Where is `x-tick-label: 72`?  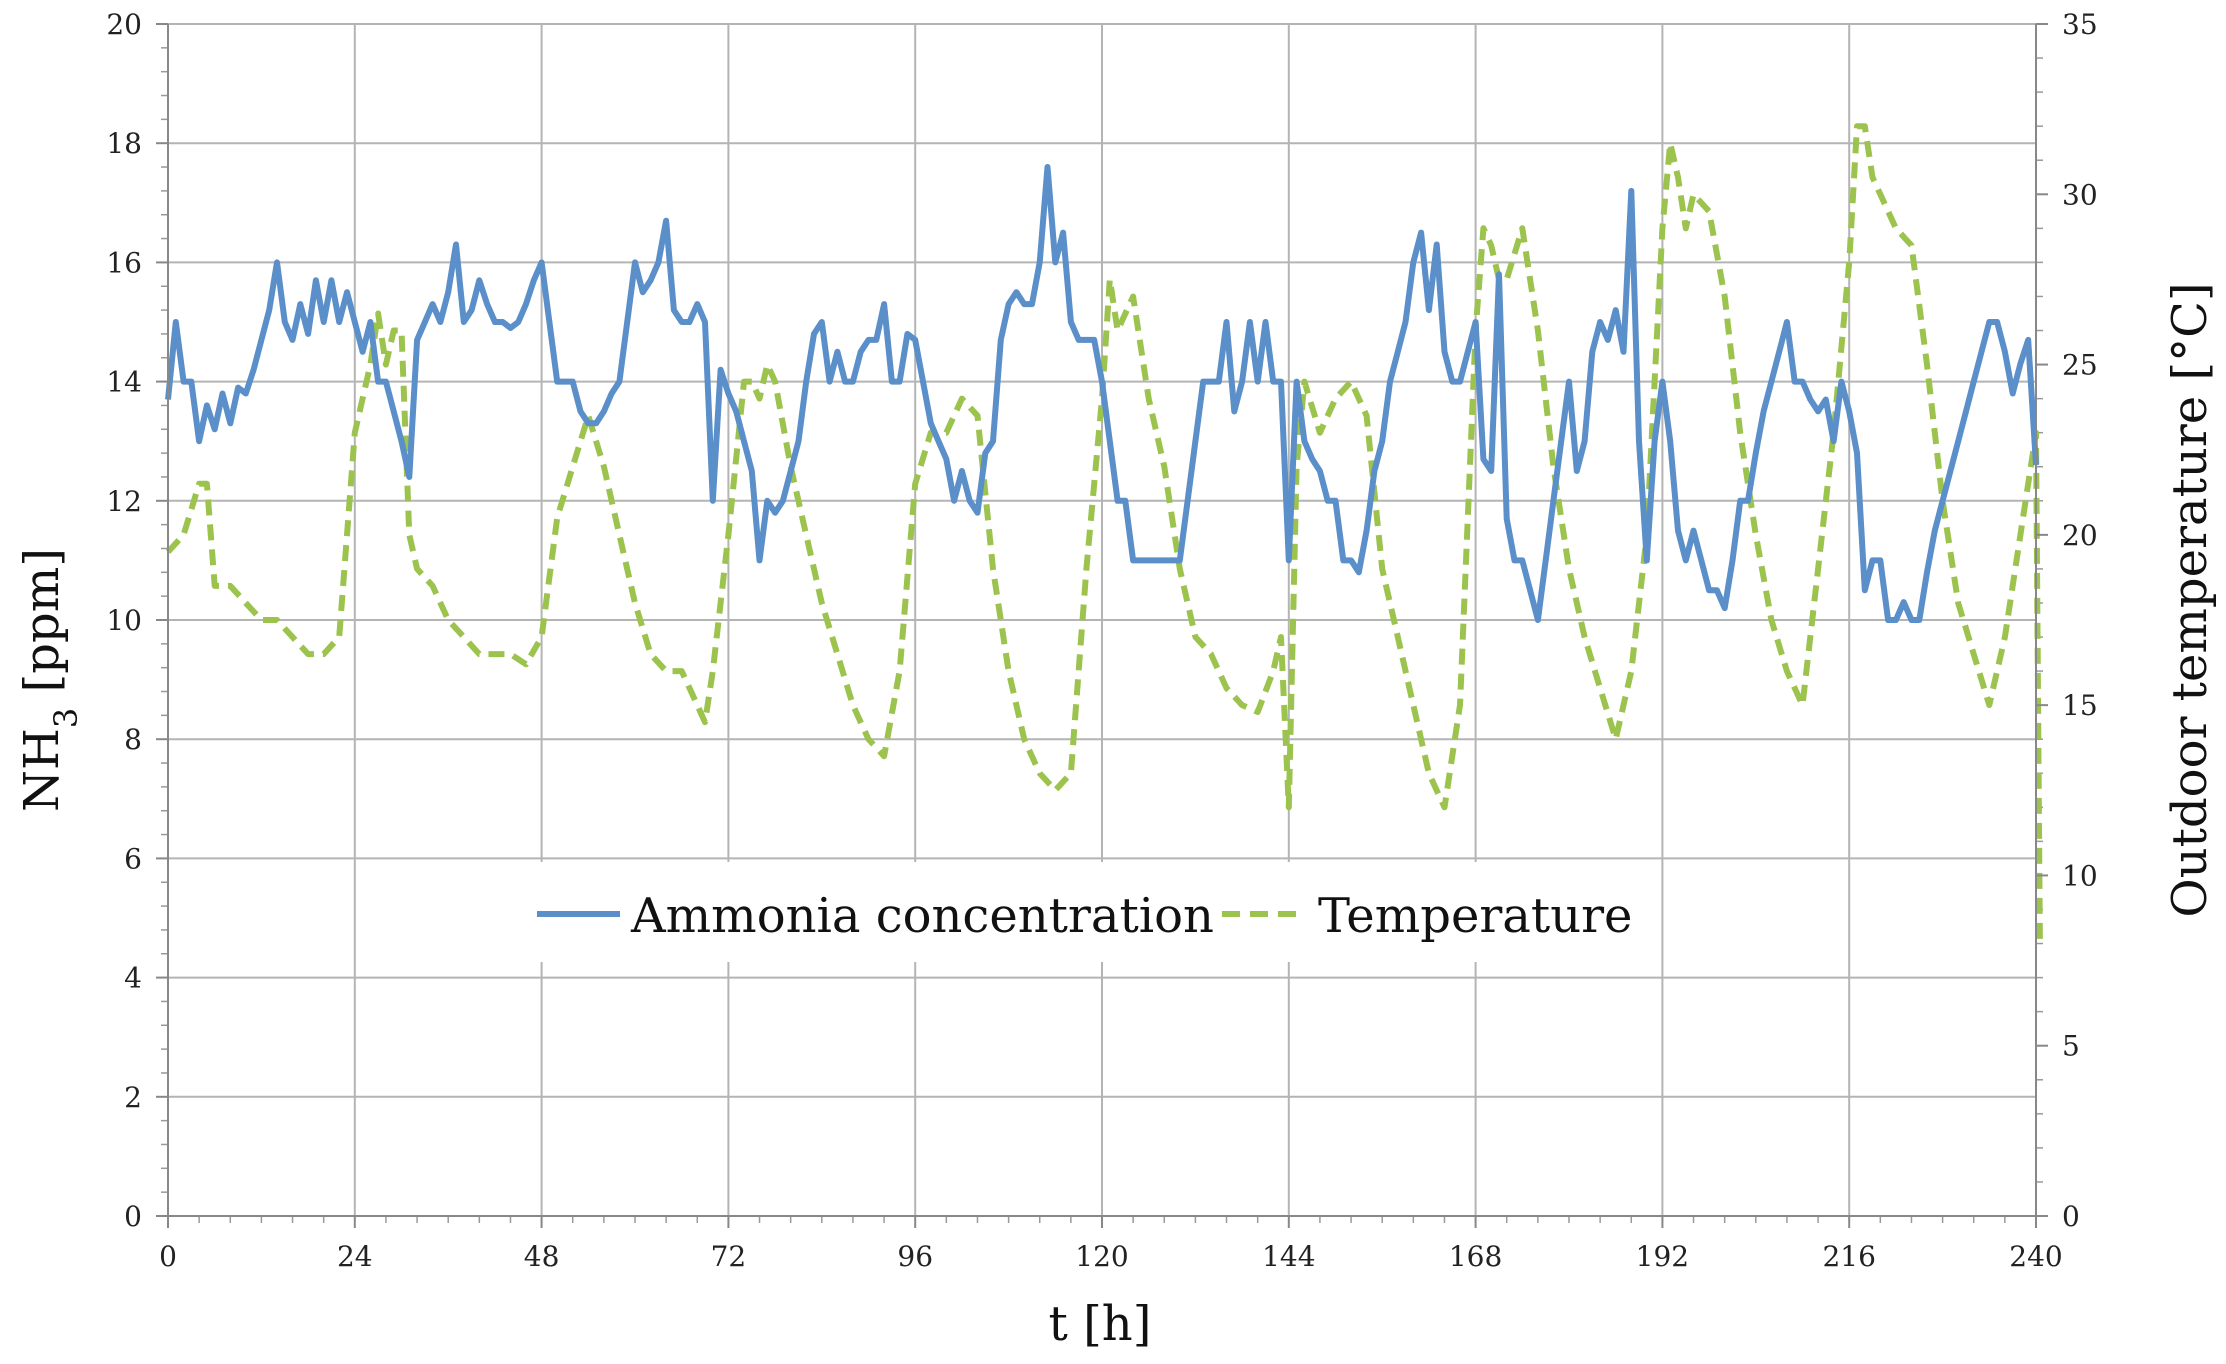 x-tick-label: 72 is located at coordinates (729, 1256).